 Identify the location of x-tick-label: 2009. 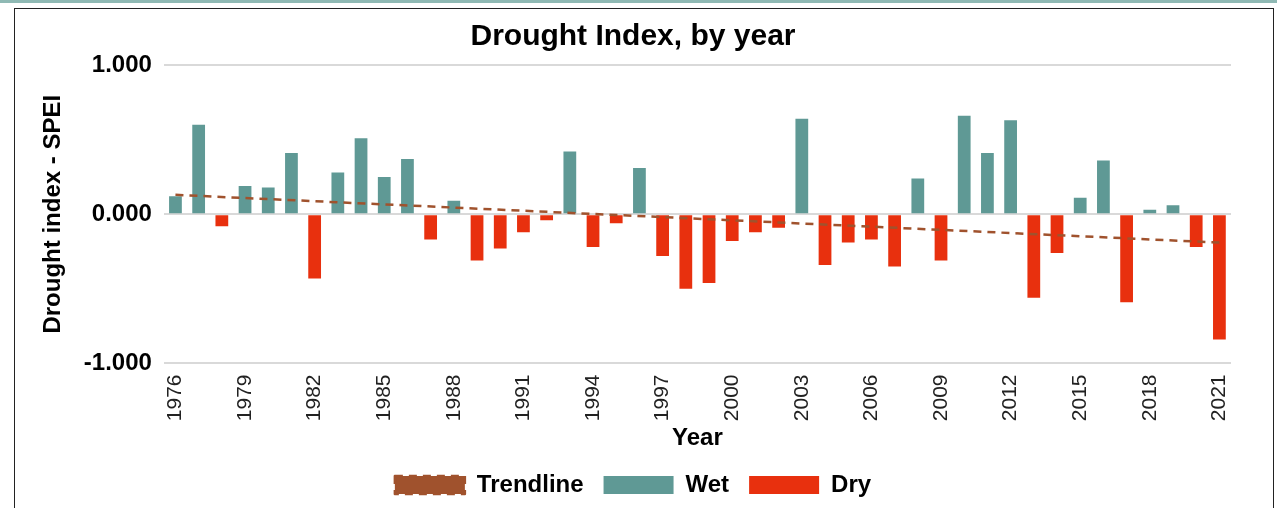
(939, 398).